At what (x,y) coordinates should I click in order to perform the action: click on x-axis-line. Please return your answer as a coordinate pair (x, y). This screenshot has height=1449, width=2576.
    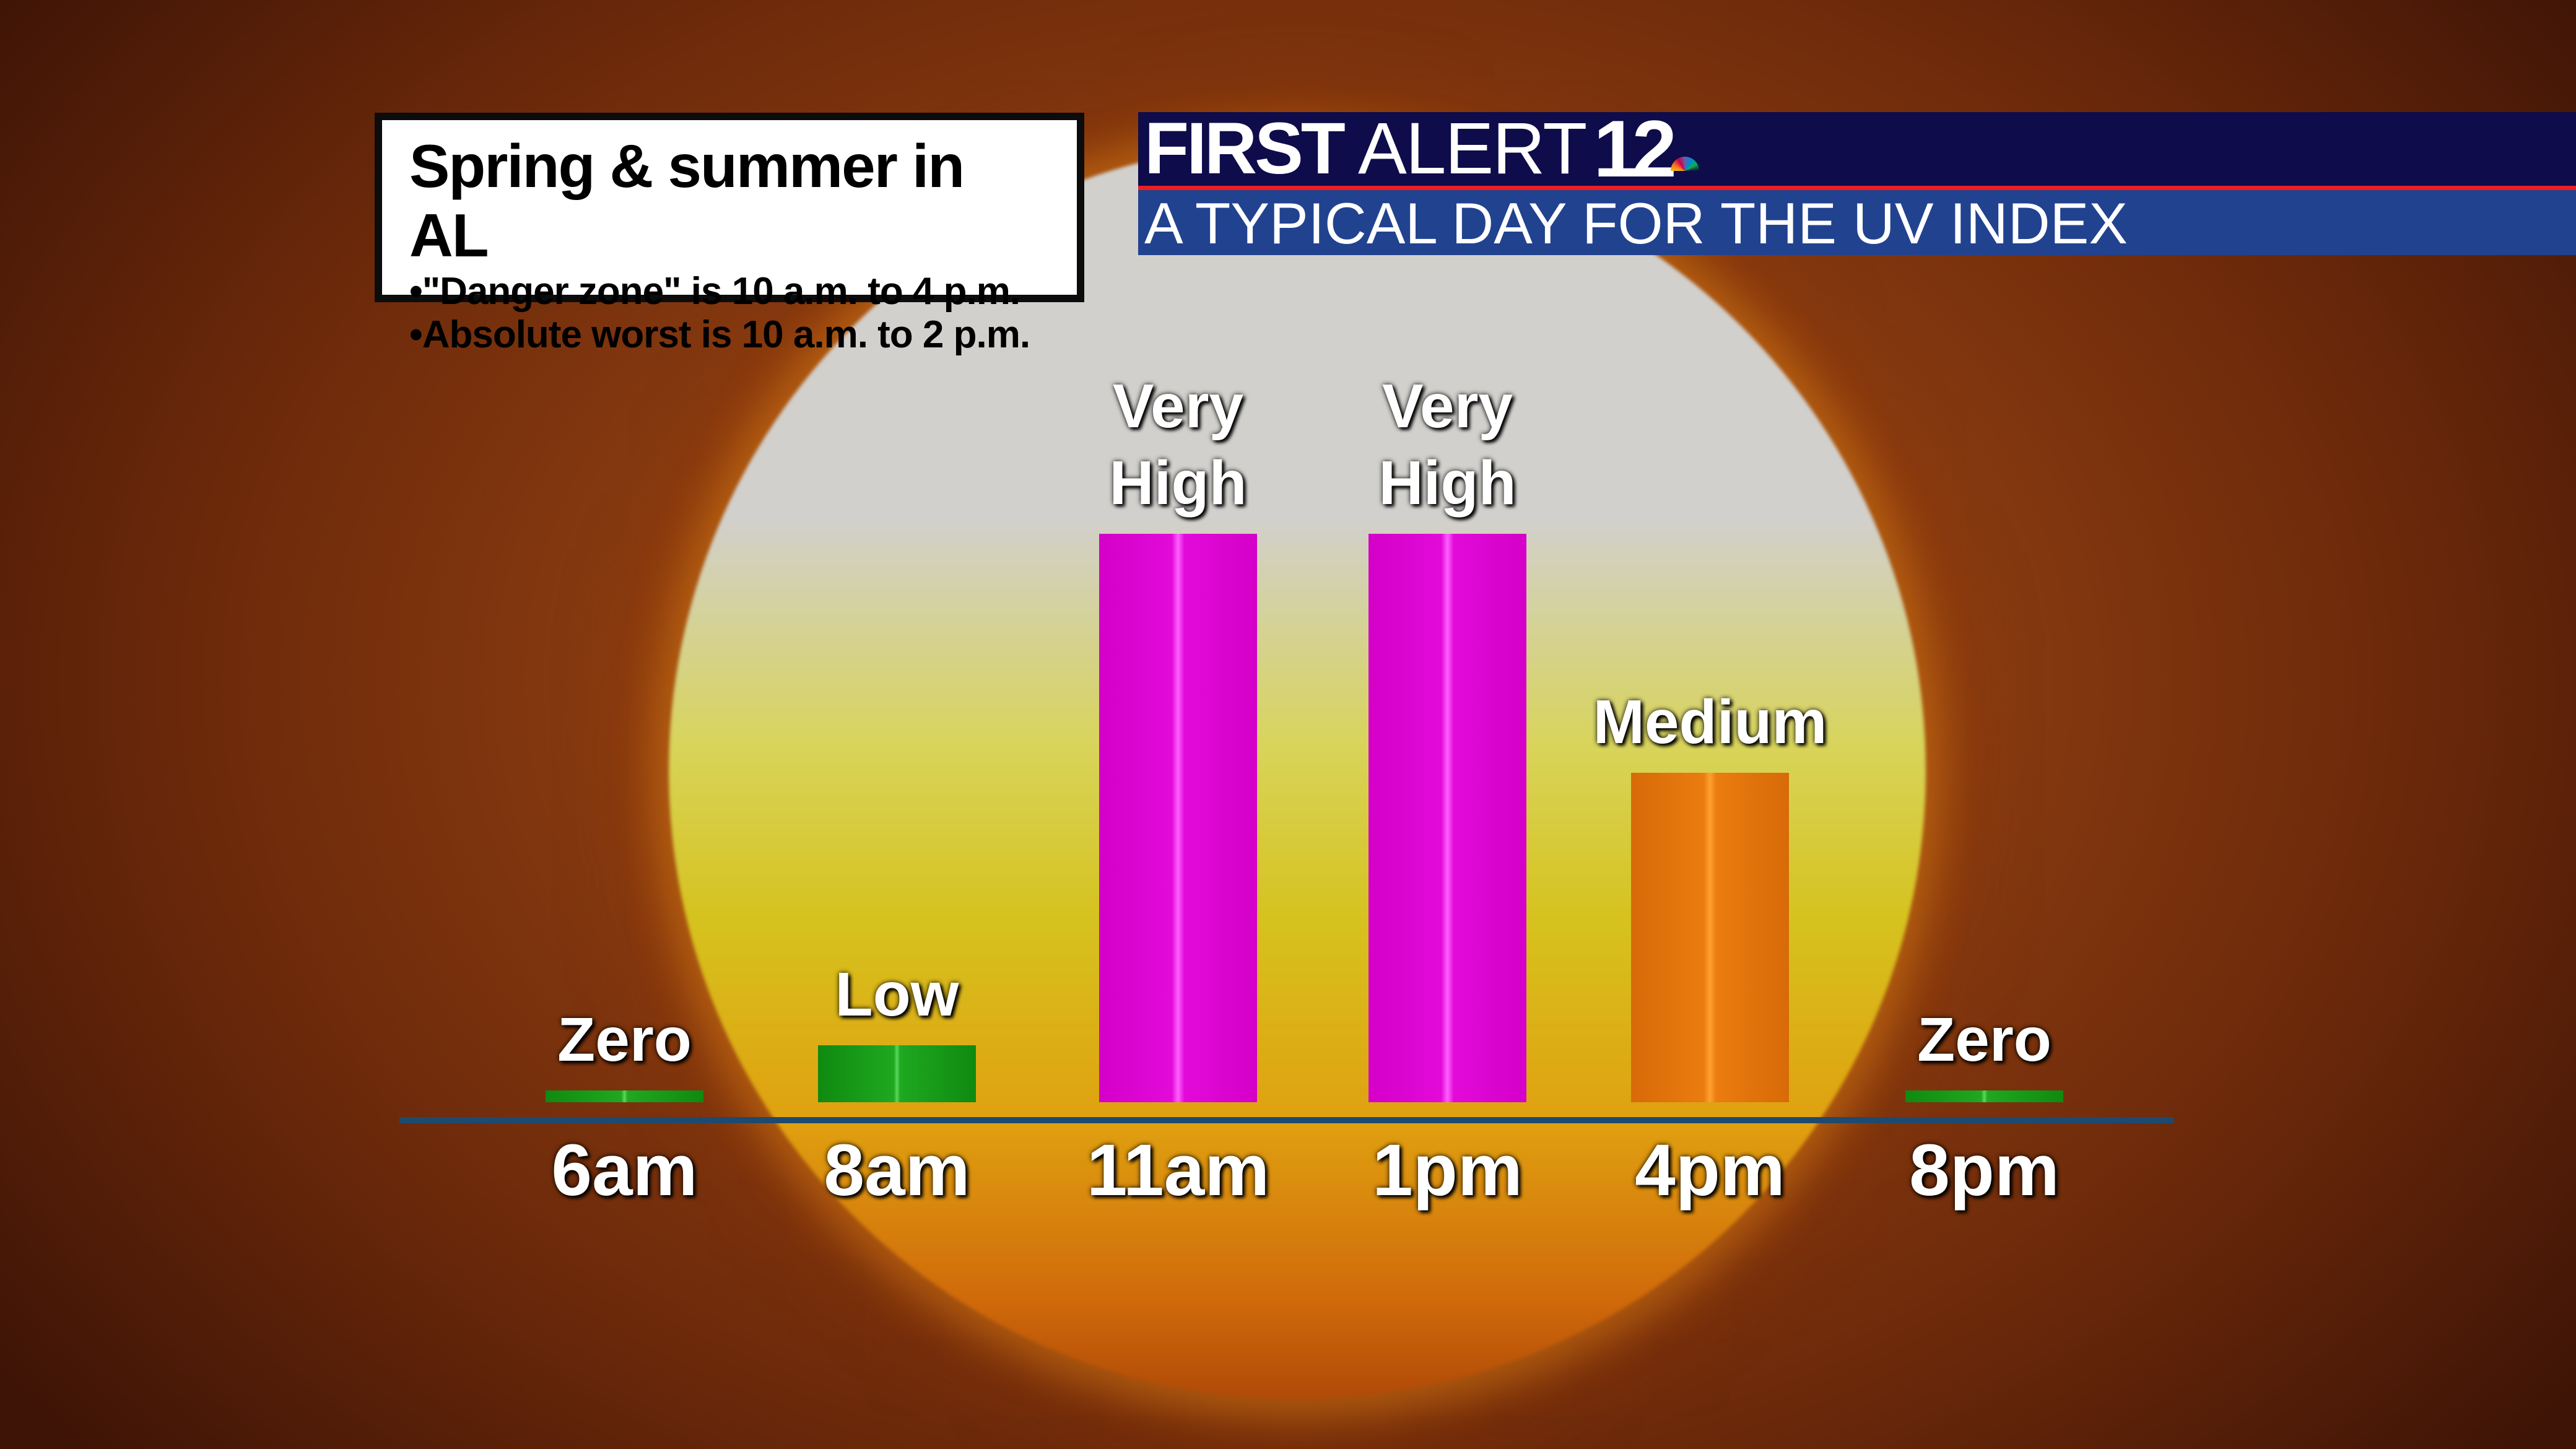
    Looking at the image, I should click on (1286, 1120).